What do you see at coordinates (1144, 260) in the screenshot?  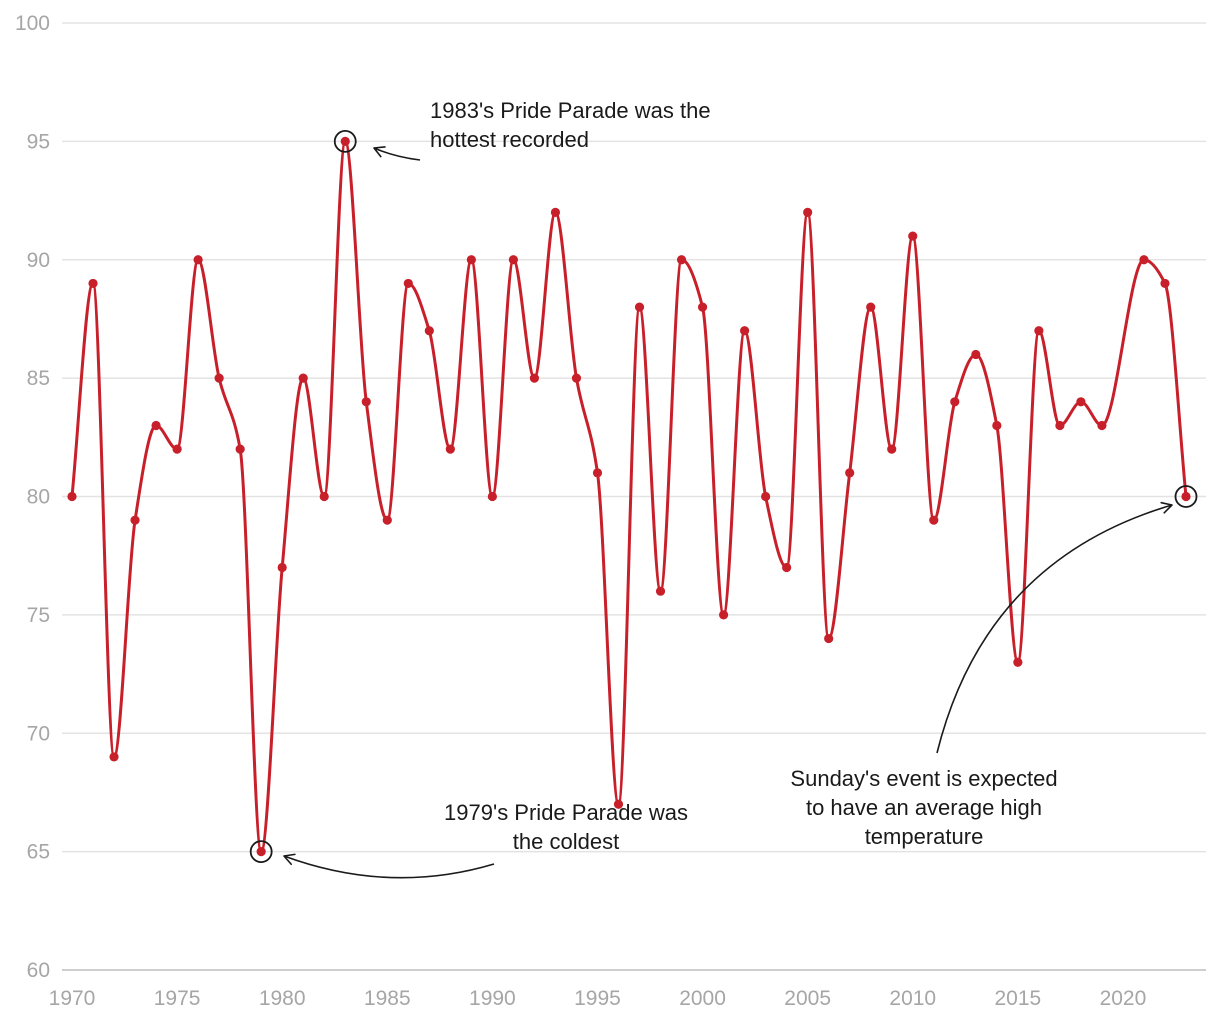 I see `data-point-2021` at bounding box center [1144, 260].